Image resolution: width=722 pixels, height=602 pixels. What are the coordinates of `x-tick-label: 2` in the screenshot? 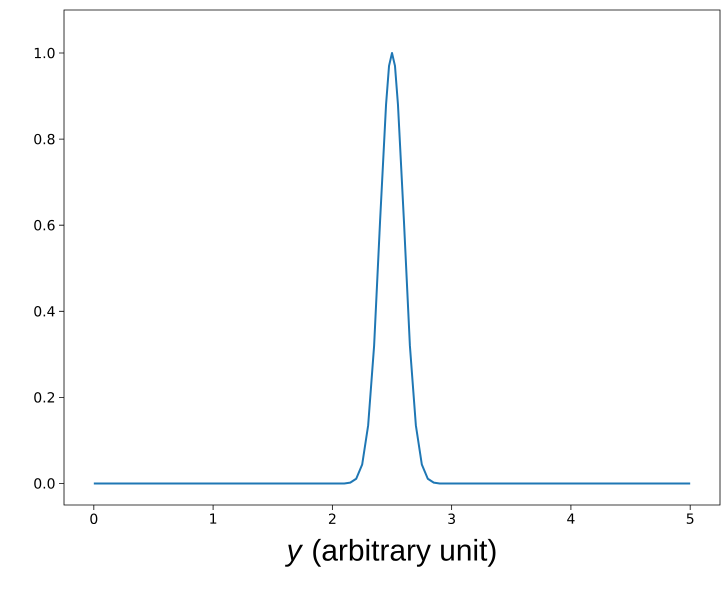 It's located at (332, 519).